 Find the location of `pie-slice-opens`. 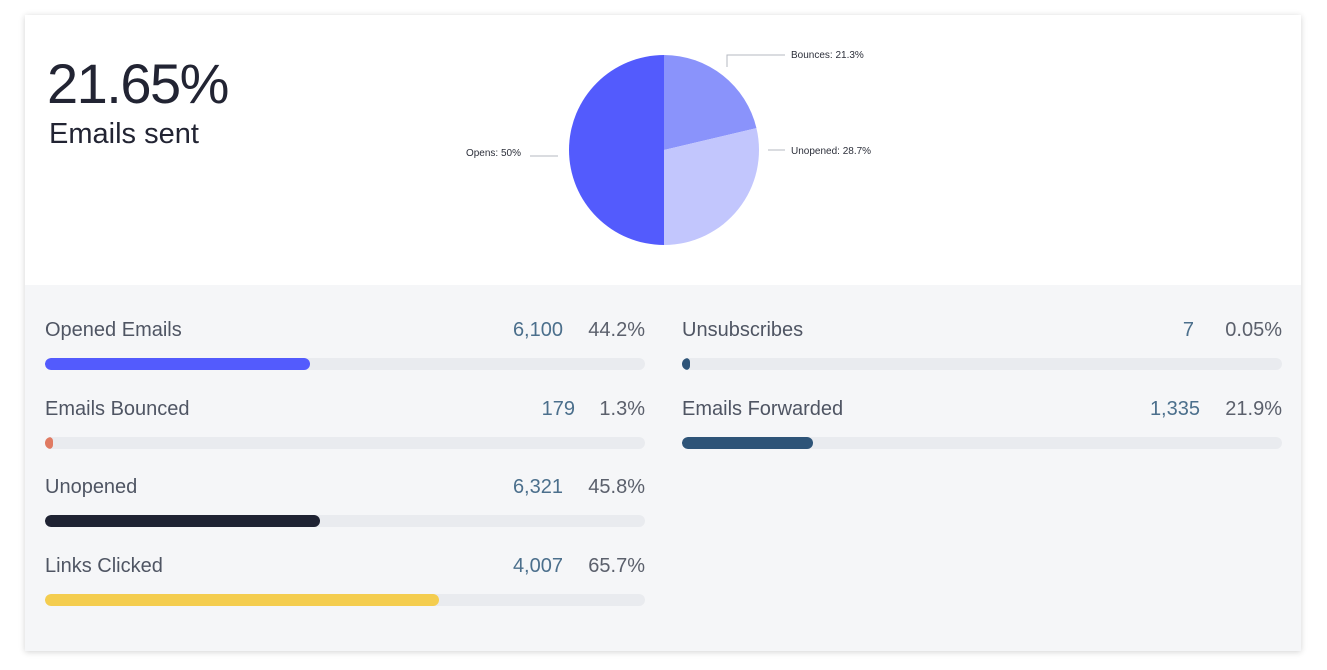

pie-slice-opens is located at coordinates (616, 150).